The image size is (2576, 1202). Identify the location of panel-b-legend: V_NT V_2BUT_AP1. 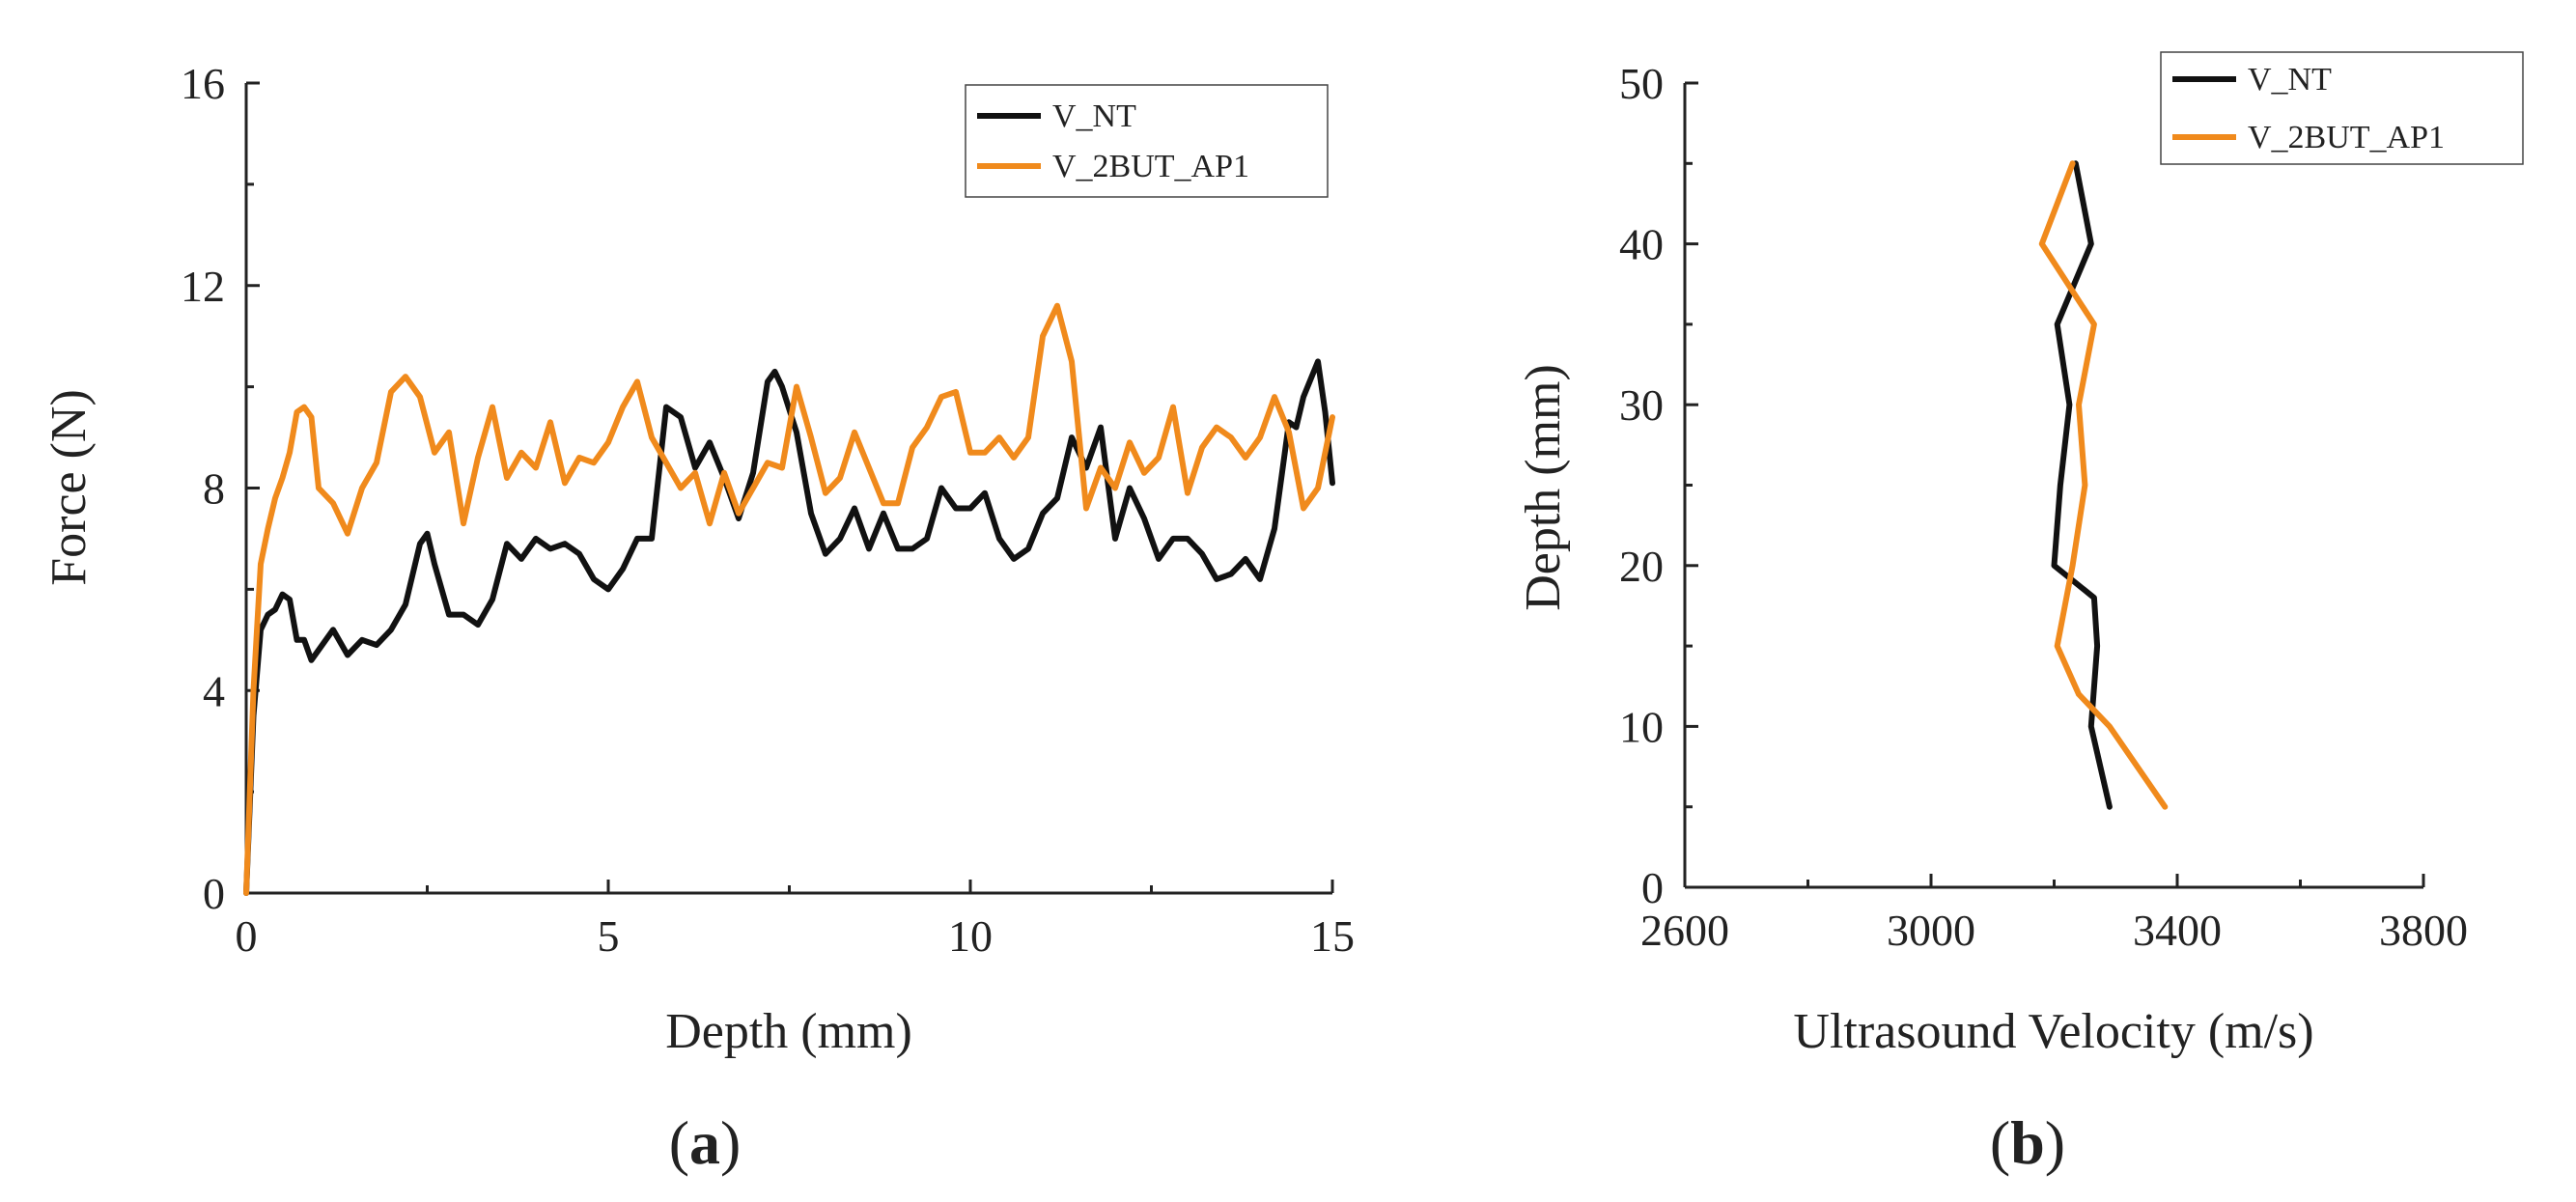
(2342, 108).